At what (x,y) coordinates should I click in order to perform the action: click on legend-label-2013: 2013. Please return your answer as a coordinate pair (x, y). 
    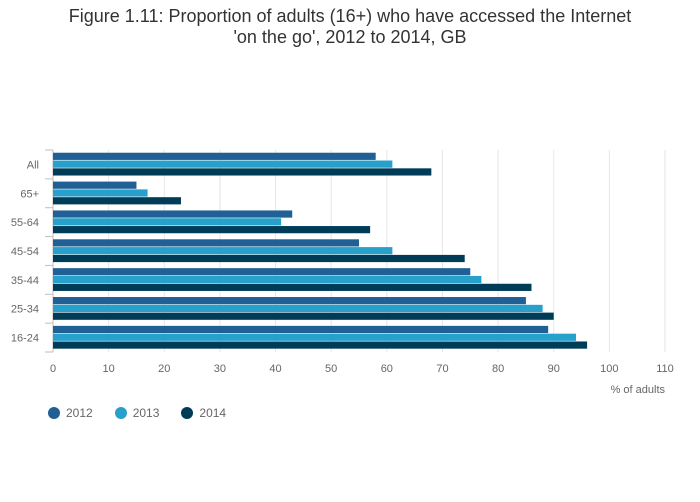
    Looking at the image, I should click on (146, 413).